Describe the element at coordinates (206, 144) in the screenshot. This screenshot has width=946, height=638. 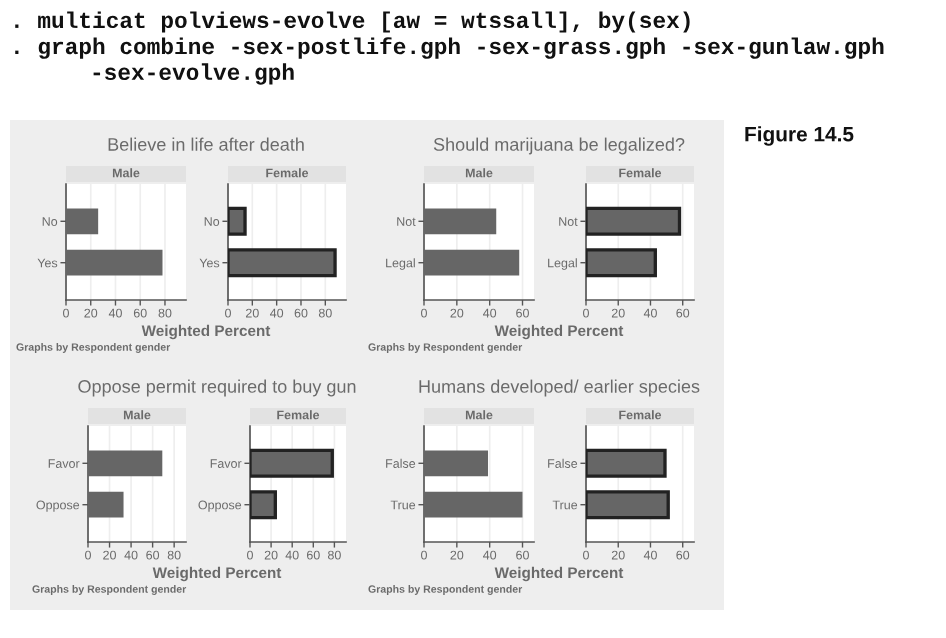
I see `chart-title: Believe in life after death` at that location.